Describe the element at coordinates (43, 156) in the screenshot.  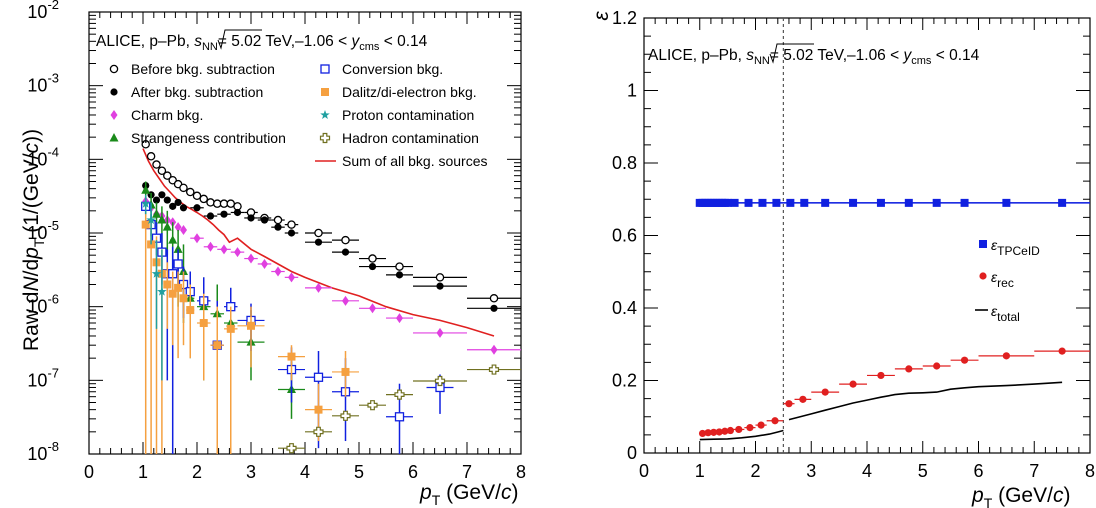
I see `y-tick-label: 10⁻⁴` at that location.